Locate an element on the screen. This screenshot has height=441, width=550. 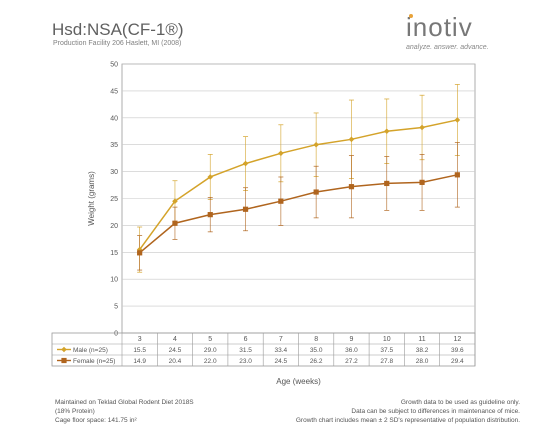
x-tick-label: 11 is located at coordinates (421, 339).